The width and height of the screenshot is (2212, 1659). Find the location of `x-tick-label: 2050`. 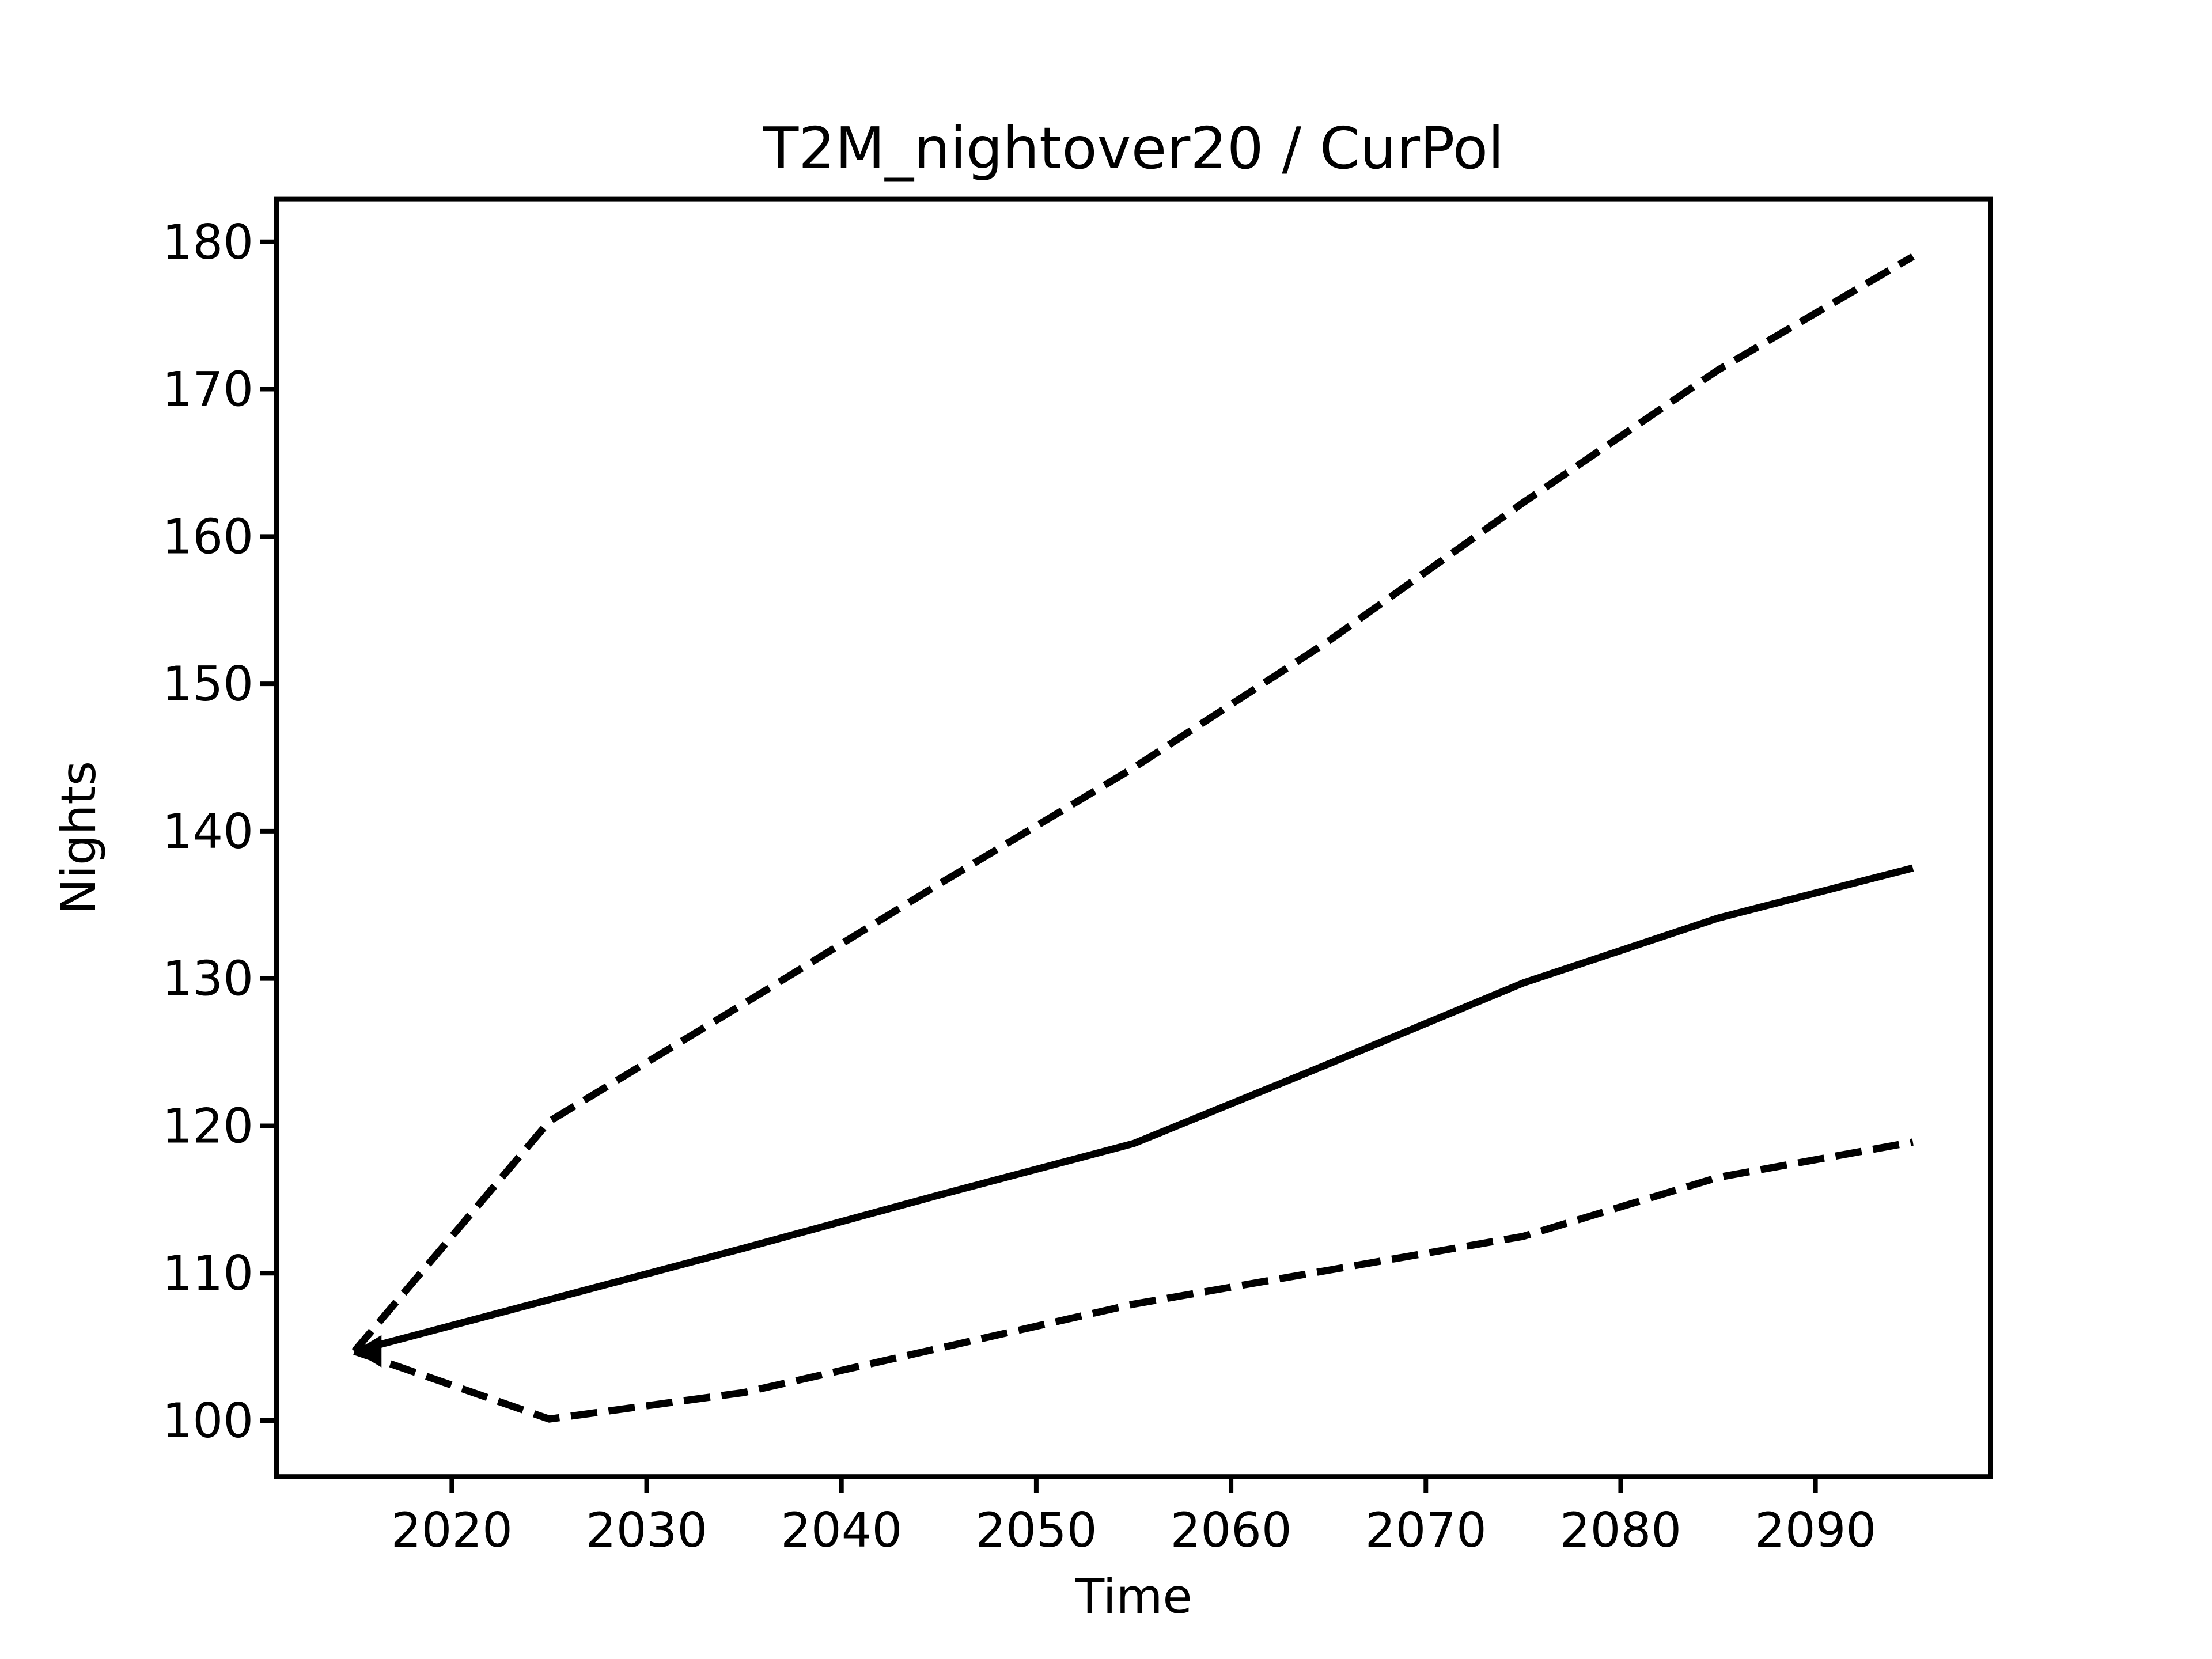

x-tick-label: 2050 is located at coordinates (1036, 1530).